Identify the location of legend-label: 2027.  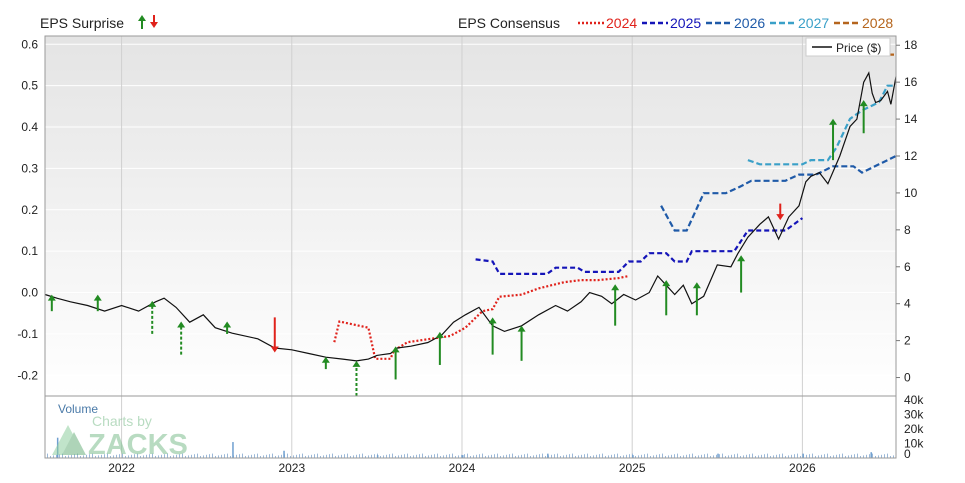
(813, 23).